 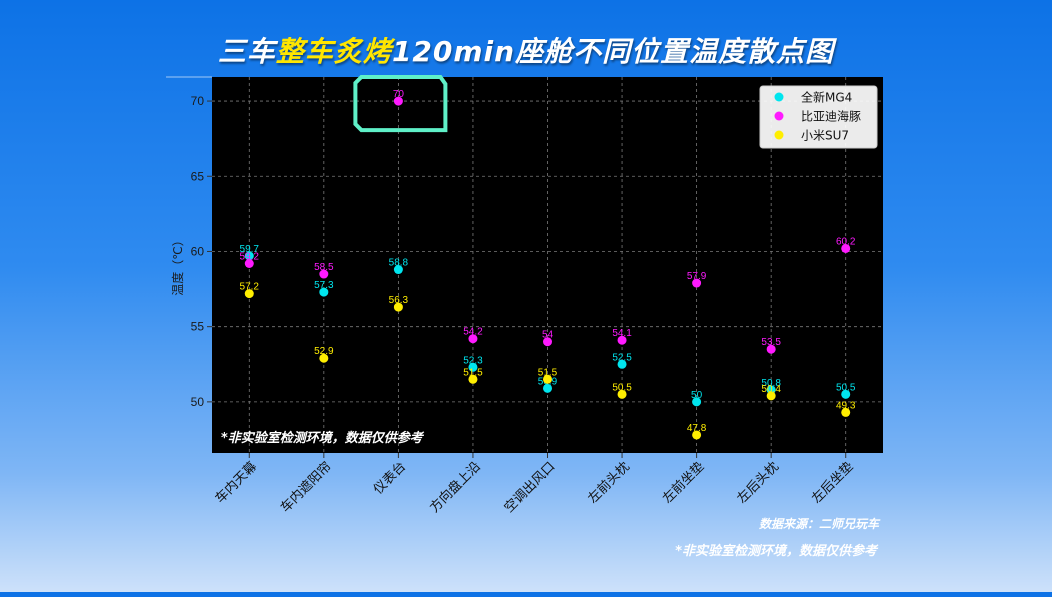 I want to click on y-tick-label: 65, so click(x=198, y=176).